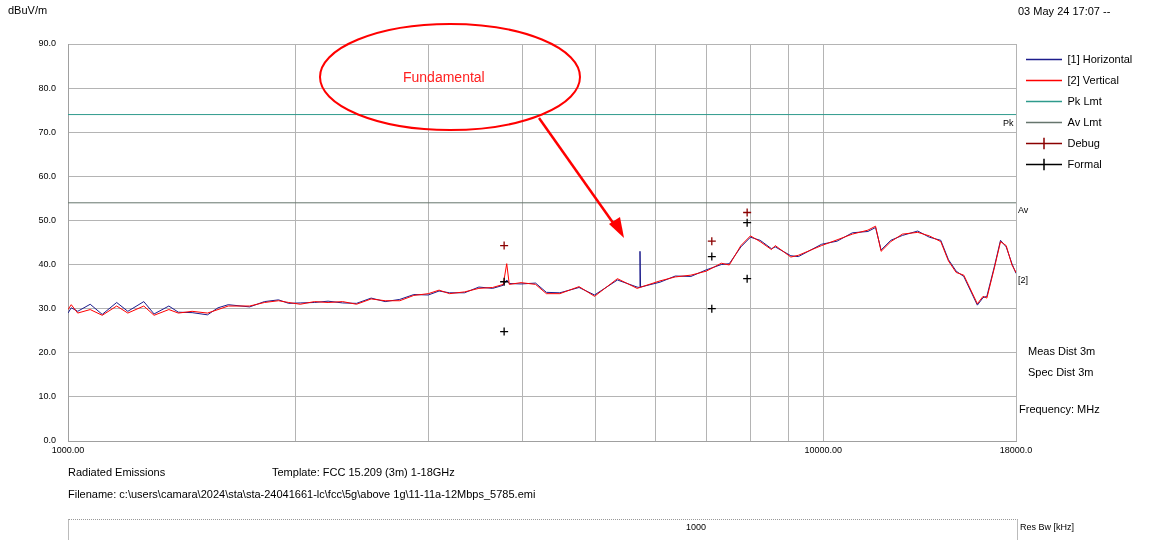 This screenshot has height=540, width=1164. I want to click on legend-label: Av Lmt, so click(1084, 121).